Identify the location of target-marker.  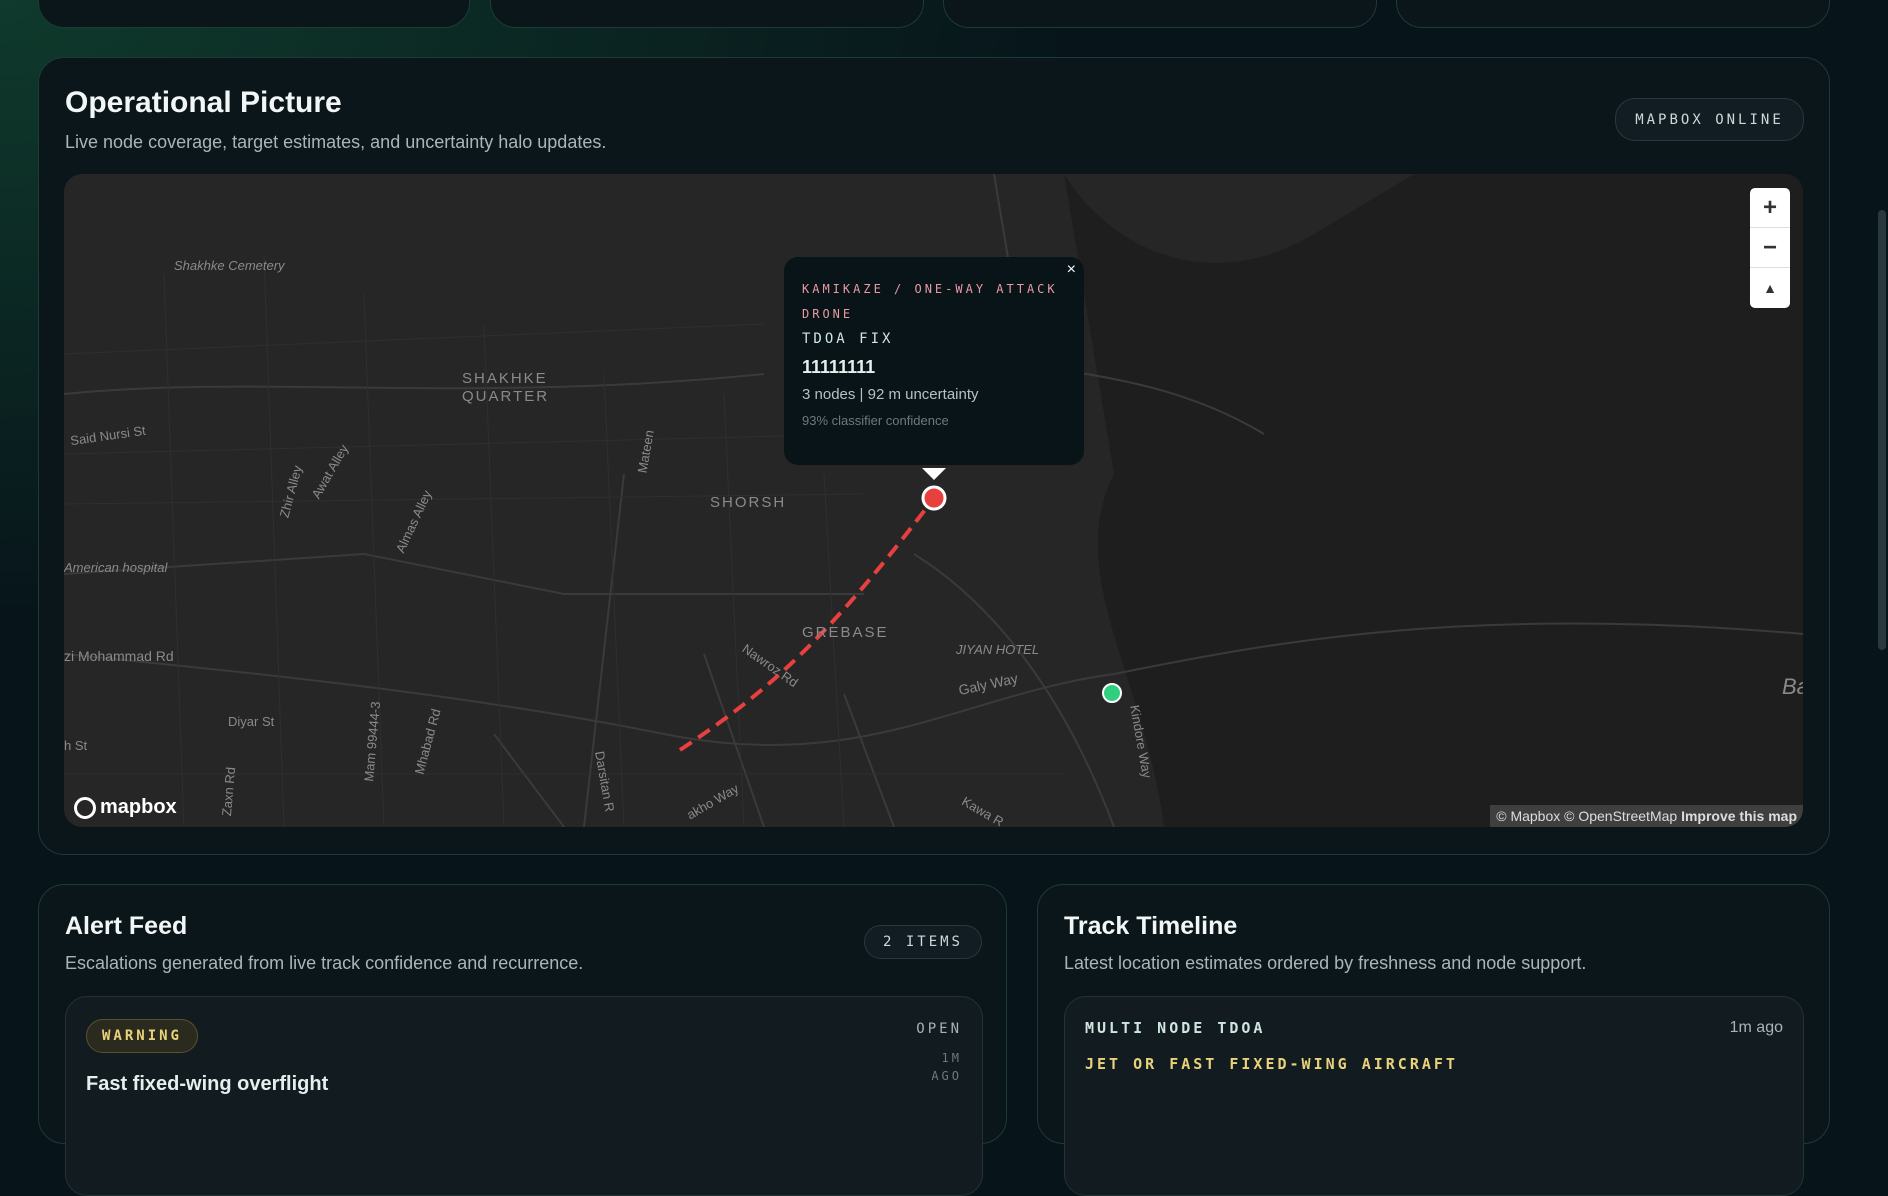
(934, 498).